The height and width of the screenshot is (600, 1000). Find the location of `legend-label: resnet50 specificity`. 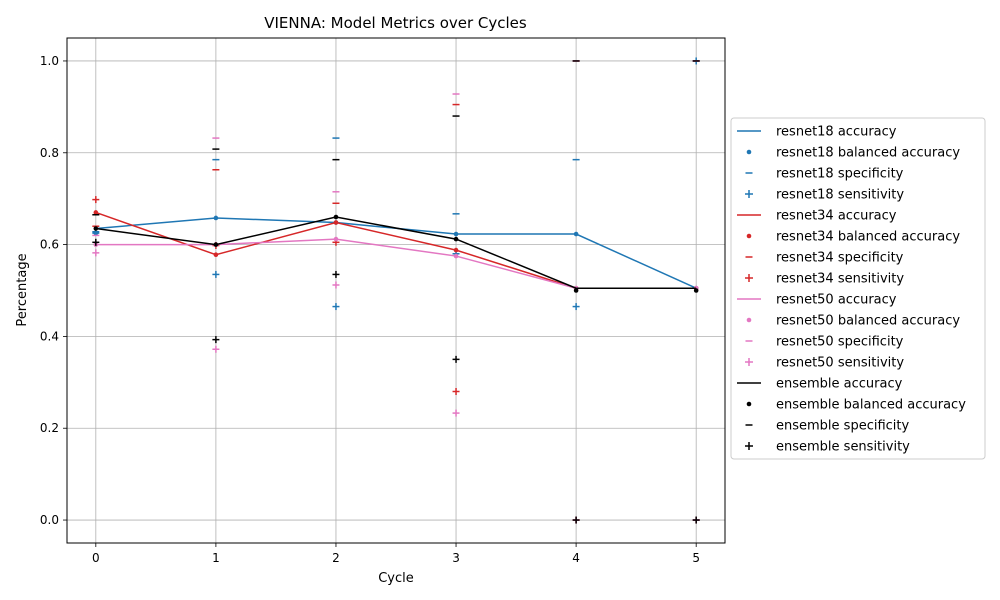

legend-label: resnet50 specificity is located at coordinates (840, 342).